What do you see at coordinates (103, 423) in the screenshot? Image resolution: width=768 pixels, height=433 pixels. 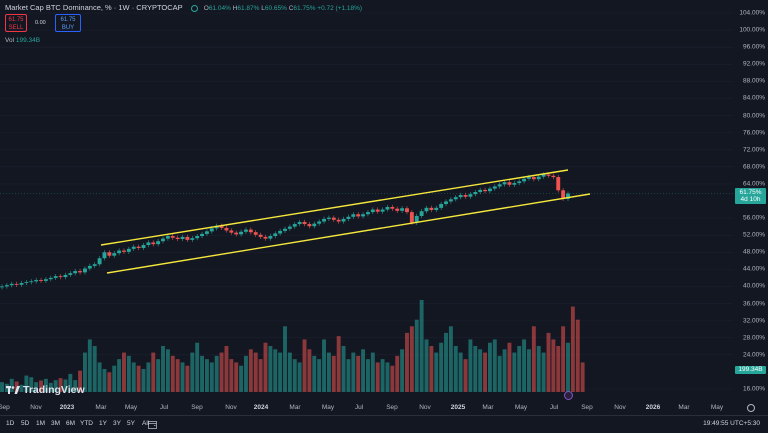 I see `range-button-1y: 1Y` at bounding box center [103, 423].